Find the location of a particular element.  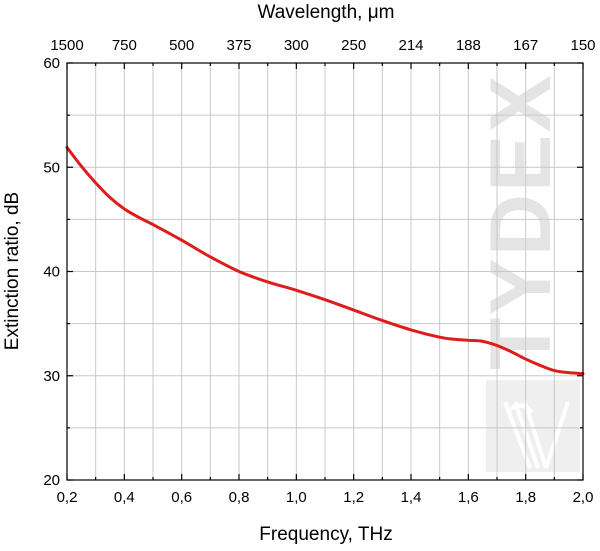

y-tick-label: 30 is located at coordinates (51, 376).